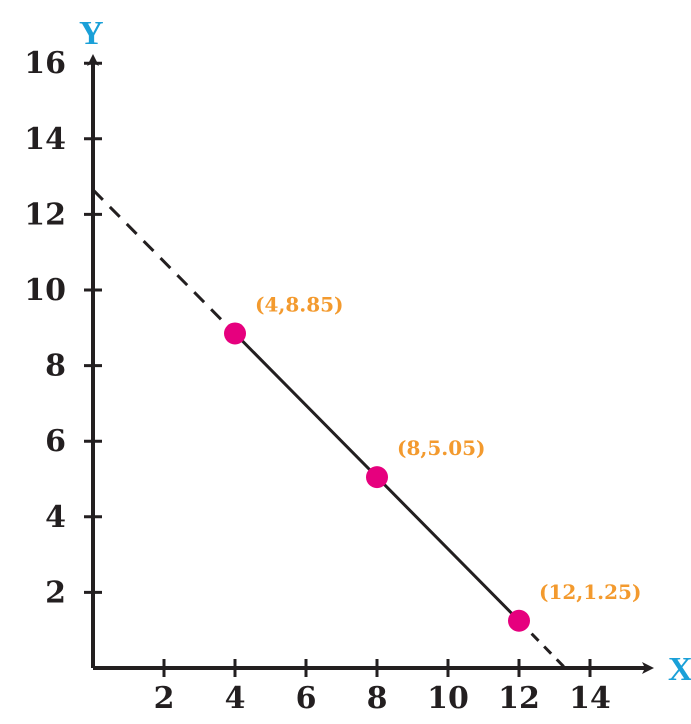 Image resolution: width=691 pixels, height=724 pixels. Describe the element at coordinates (441, 448) in the screenshot. I see `data-point-label: (8,5.05)` at that location.